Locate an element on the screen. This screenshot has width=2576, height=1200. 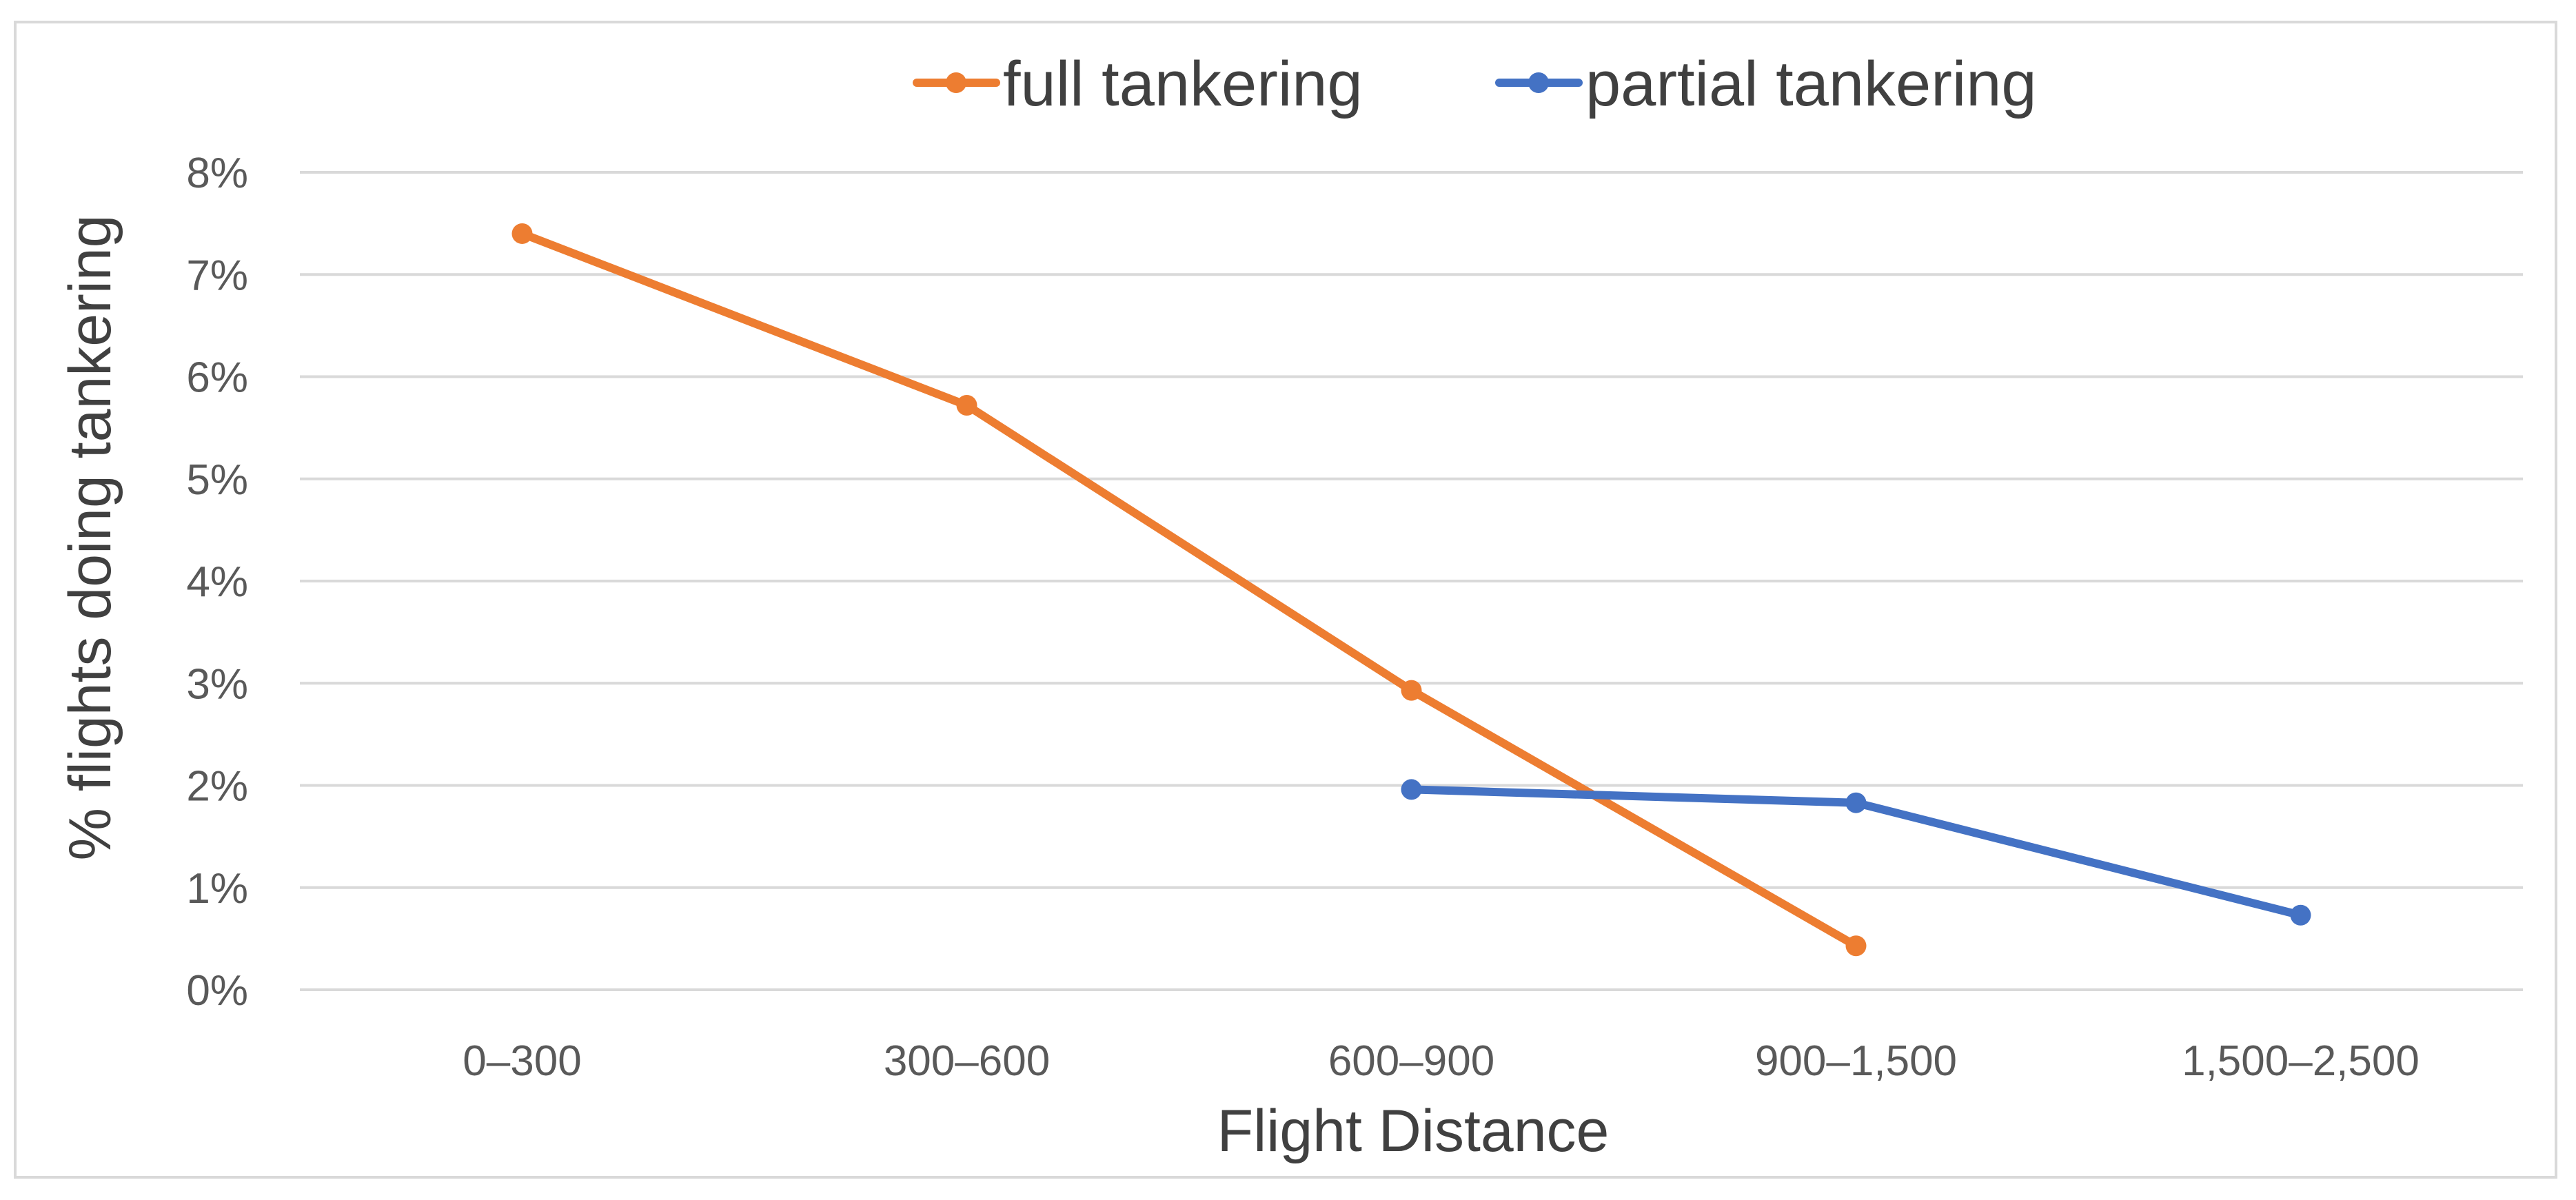
x-tick-label: 1,500–2,500 is located at coordinates (2301, 1061).